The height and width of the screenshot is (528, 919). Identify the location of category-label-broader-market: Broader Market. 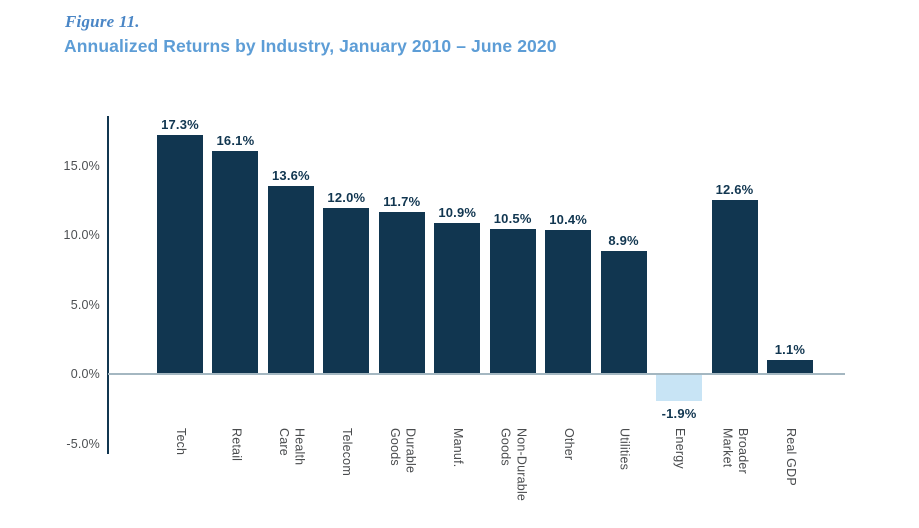
(735, 451).